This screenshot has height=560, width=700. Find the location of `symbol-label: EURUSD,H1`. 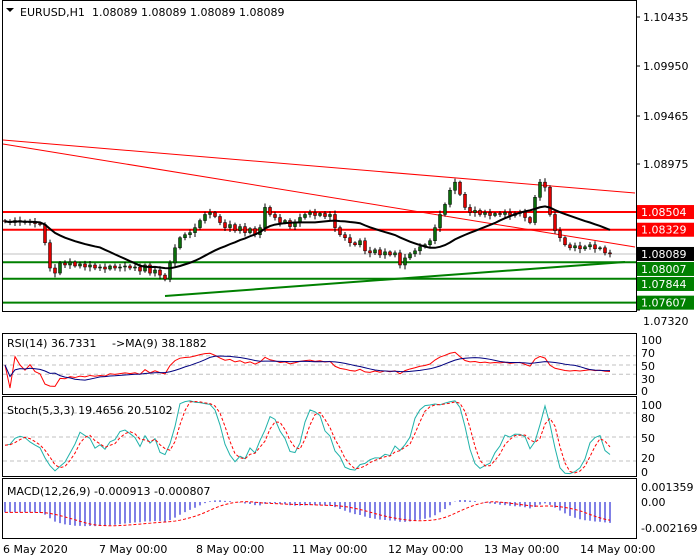

symbol-label: EURUSD,H1 is located at coordinates (52, 12).